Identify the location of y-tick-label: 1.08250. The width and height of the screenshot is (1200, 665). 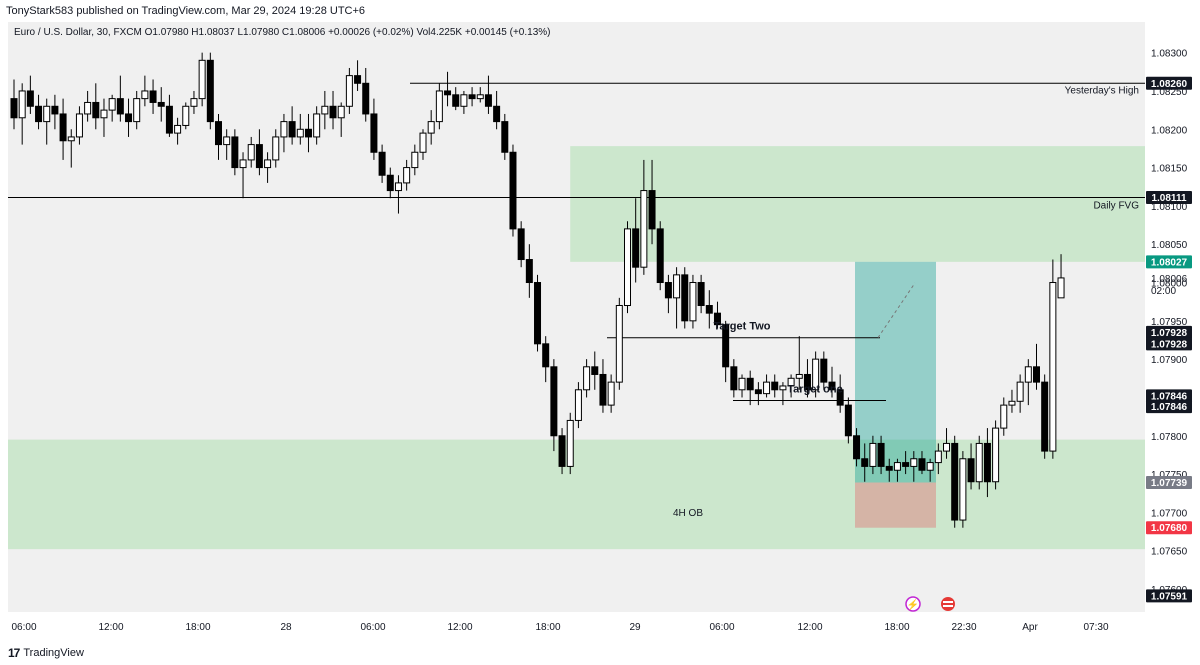
(1169, 92).